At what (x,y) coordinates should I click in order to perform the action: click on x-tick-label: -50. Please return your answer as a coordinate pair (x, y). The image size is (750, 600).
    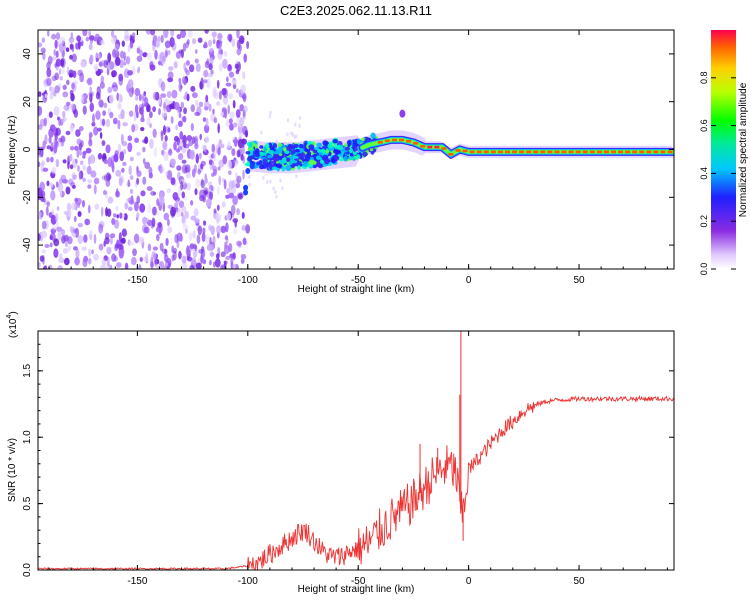
    Looking at the image, I should click on (358, 280).